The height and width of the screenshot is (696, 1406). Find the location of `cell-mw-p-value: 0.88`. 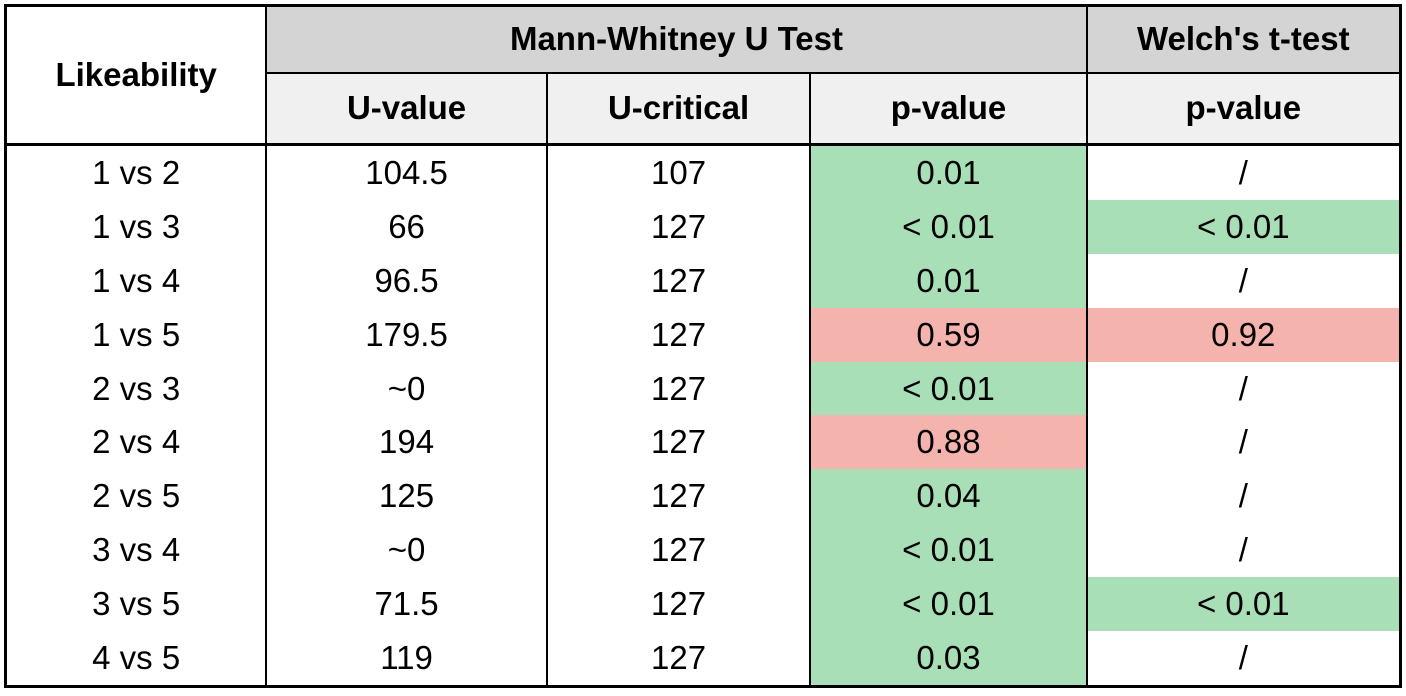

cell-mw-p-value: 0.88 is located at coordinates (948, 442).